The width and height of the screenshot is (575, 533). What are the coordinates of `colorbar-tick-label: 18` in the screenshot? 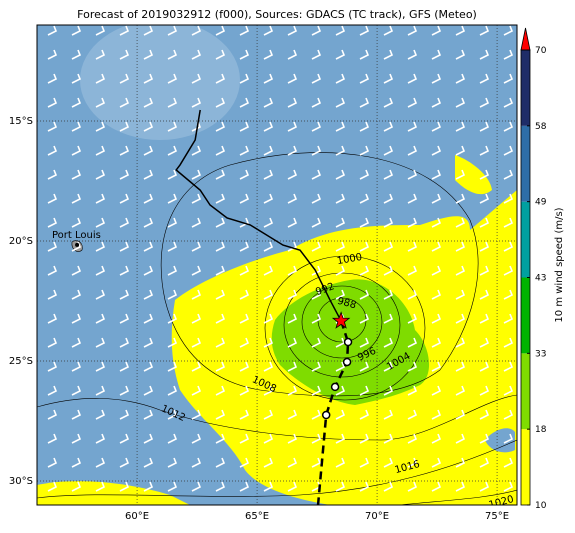 It's located at (541, 430).